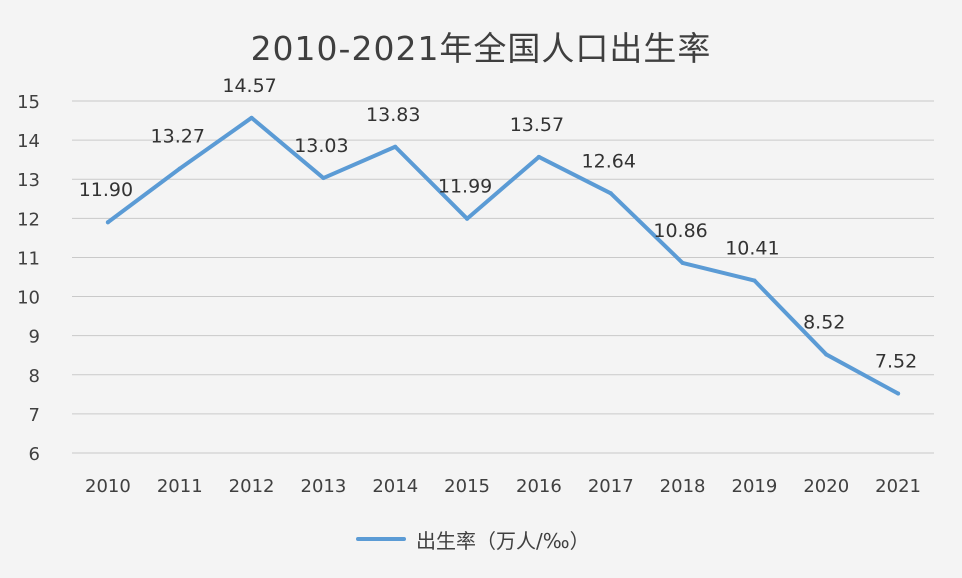  I want to click on y-tick-label: 15, so click(28, 102).